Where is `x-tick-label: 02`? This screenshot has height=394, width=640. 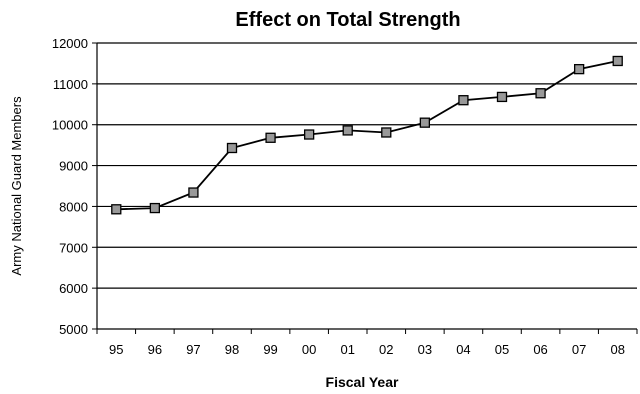
x-tick-label: 02 is located at coordinates (386, 349).